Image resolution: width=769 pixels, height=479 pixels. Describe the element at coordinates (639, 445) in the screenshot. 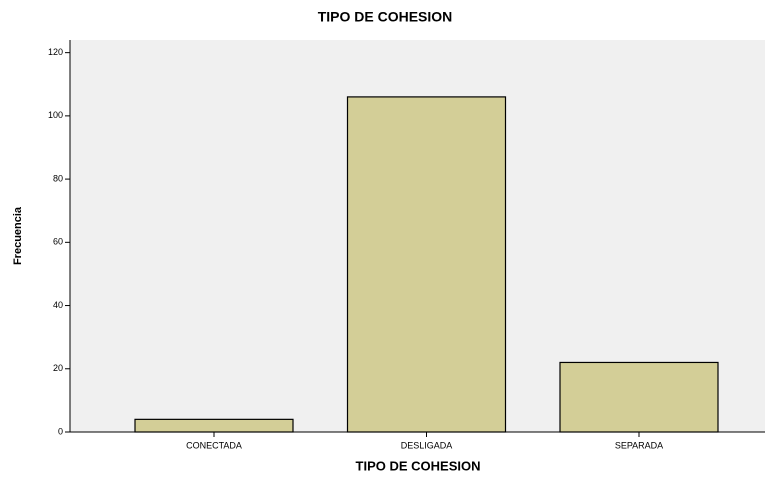

I see `x-tick-label: SEPARADA` at that location.